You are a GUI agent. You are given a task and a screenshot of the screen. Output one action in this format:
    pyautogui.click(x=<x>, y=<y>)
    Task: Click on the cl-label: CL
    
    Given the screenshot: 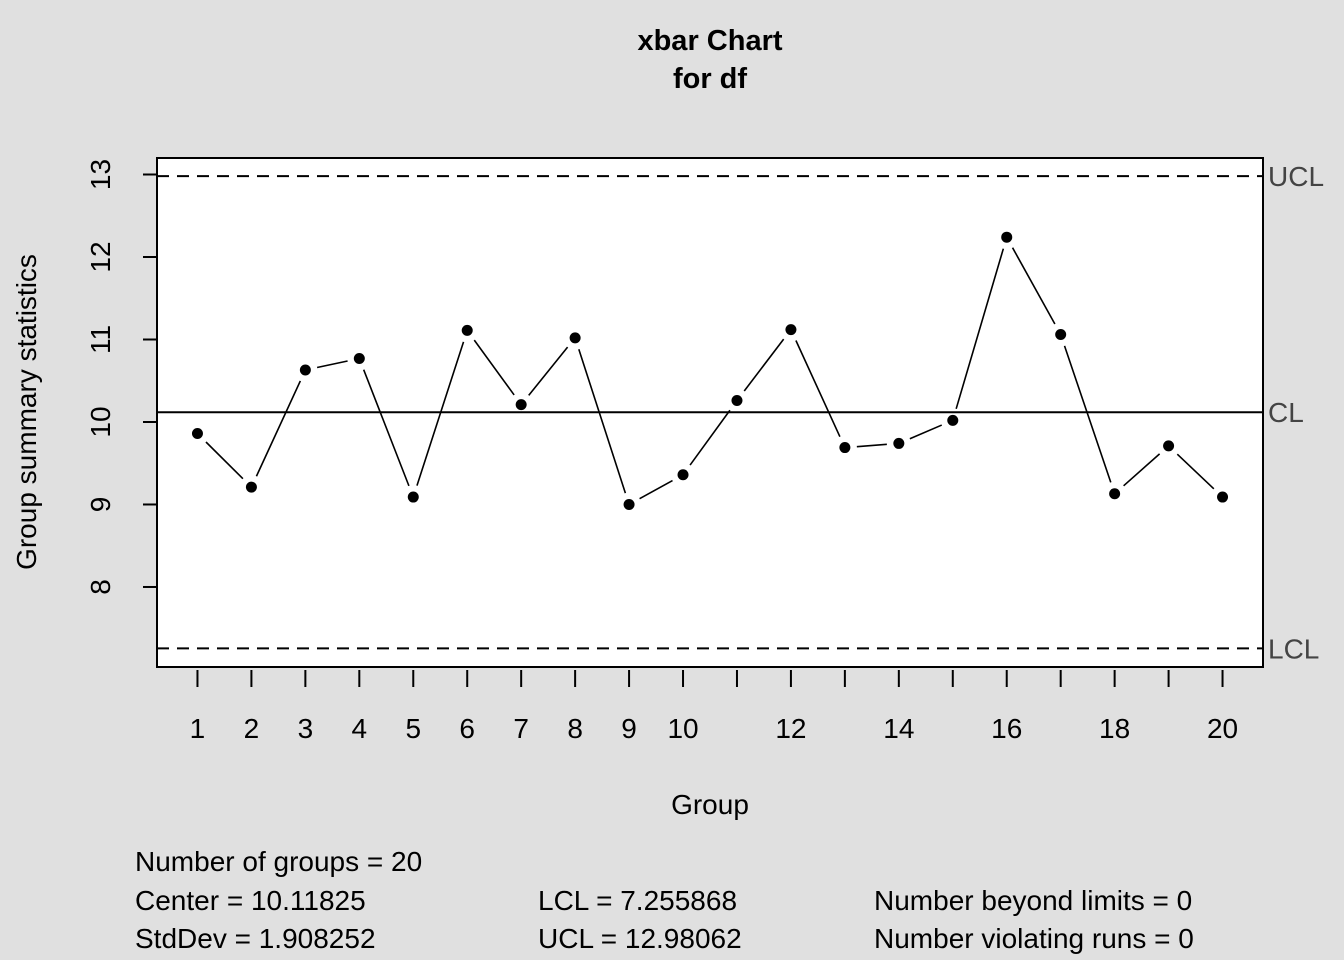 What is the action you would take?
    pyautogui.click(x=1286, y=412)
    